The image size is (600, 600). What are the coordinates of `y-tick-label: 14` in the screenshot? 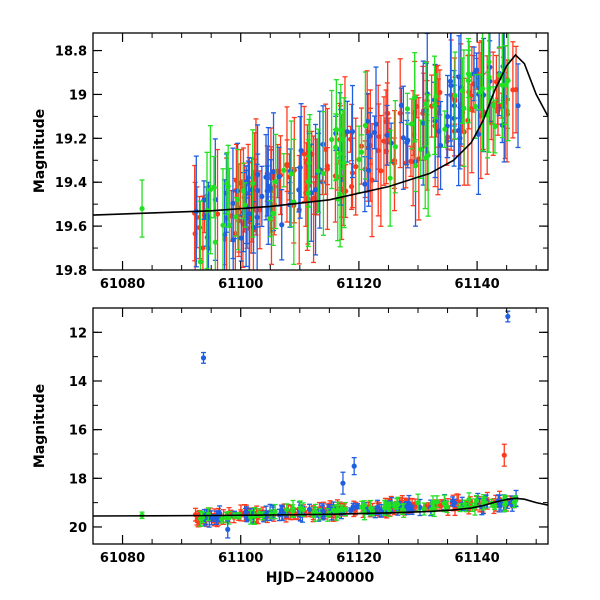 It's located at (78, 382).